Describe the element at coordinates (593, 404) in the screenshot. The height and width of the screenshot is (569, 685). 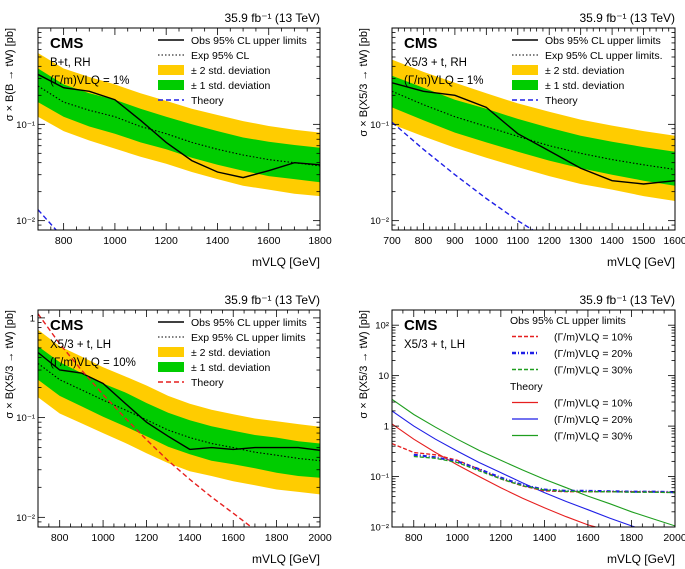
I see `legend-theory-label: (Γ/m)VLQ = 10%` at that location.